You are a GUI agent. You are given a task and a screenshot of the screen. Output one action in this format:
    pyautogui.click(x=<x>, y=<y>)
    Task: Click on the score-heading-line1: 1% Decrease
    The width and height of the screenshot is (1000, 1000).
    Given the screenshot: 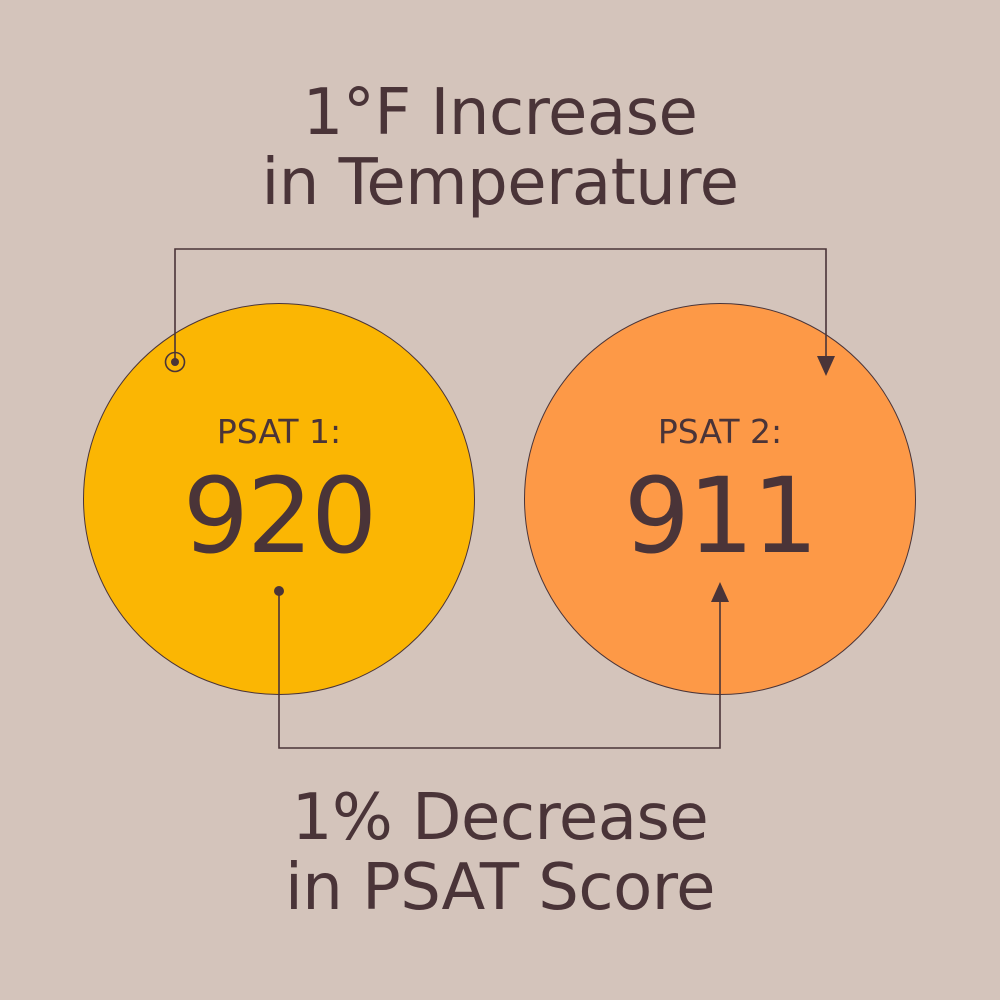 What is the action you would take?
    pyautogui.click(x=500, y=818)
    